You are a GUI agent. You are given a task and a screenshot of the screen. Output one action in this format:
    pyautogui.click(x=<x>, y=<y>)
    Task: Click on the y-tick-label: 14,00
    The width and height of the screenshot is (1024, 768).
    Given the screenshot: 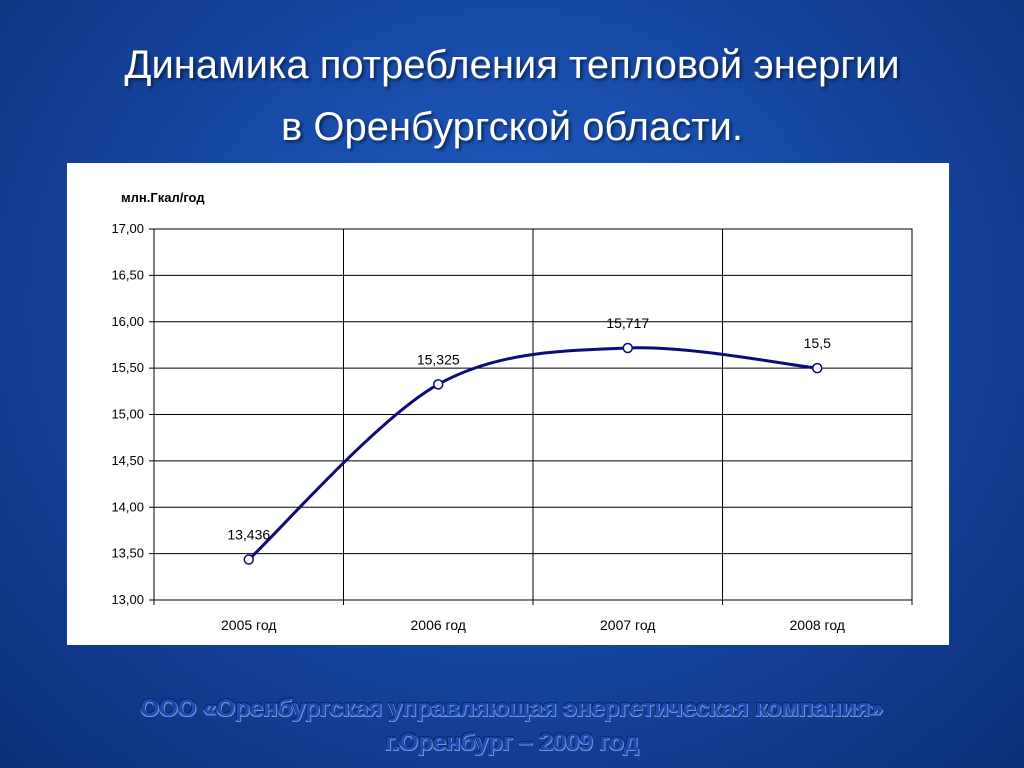 What is the action you would take?
    pyautogui.click(x=127, y=506)
    